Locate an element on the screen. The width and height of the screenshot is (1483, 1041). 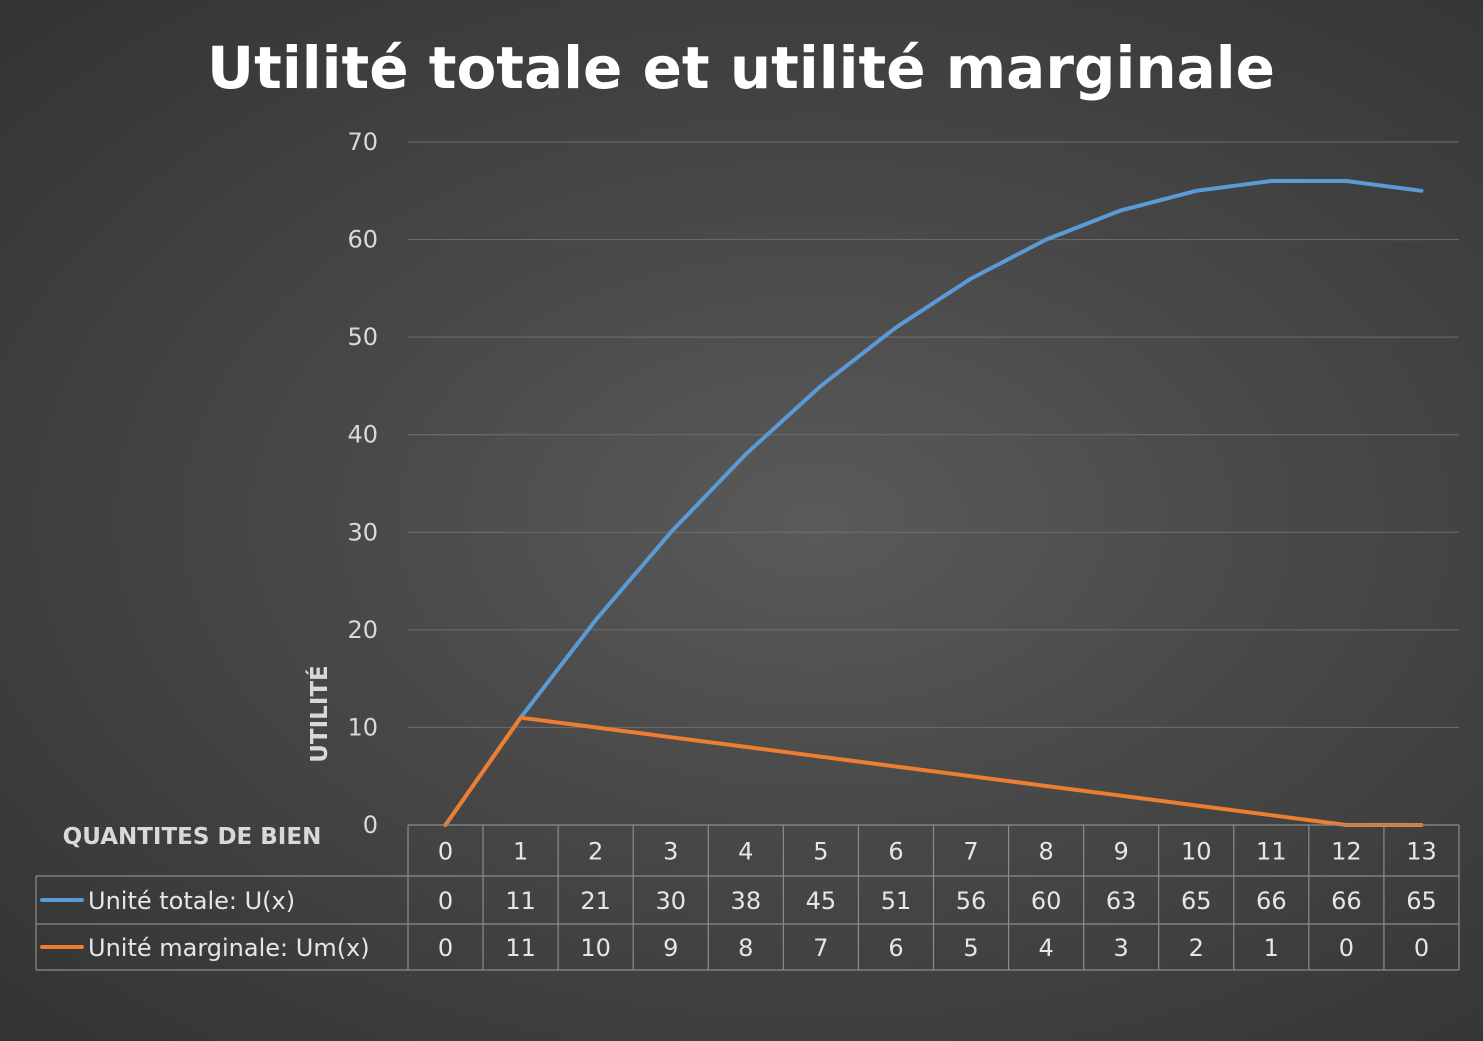
x-axis-title: QUANTITES DE BIEN is located at coordinates (192, 837).